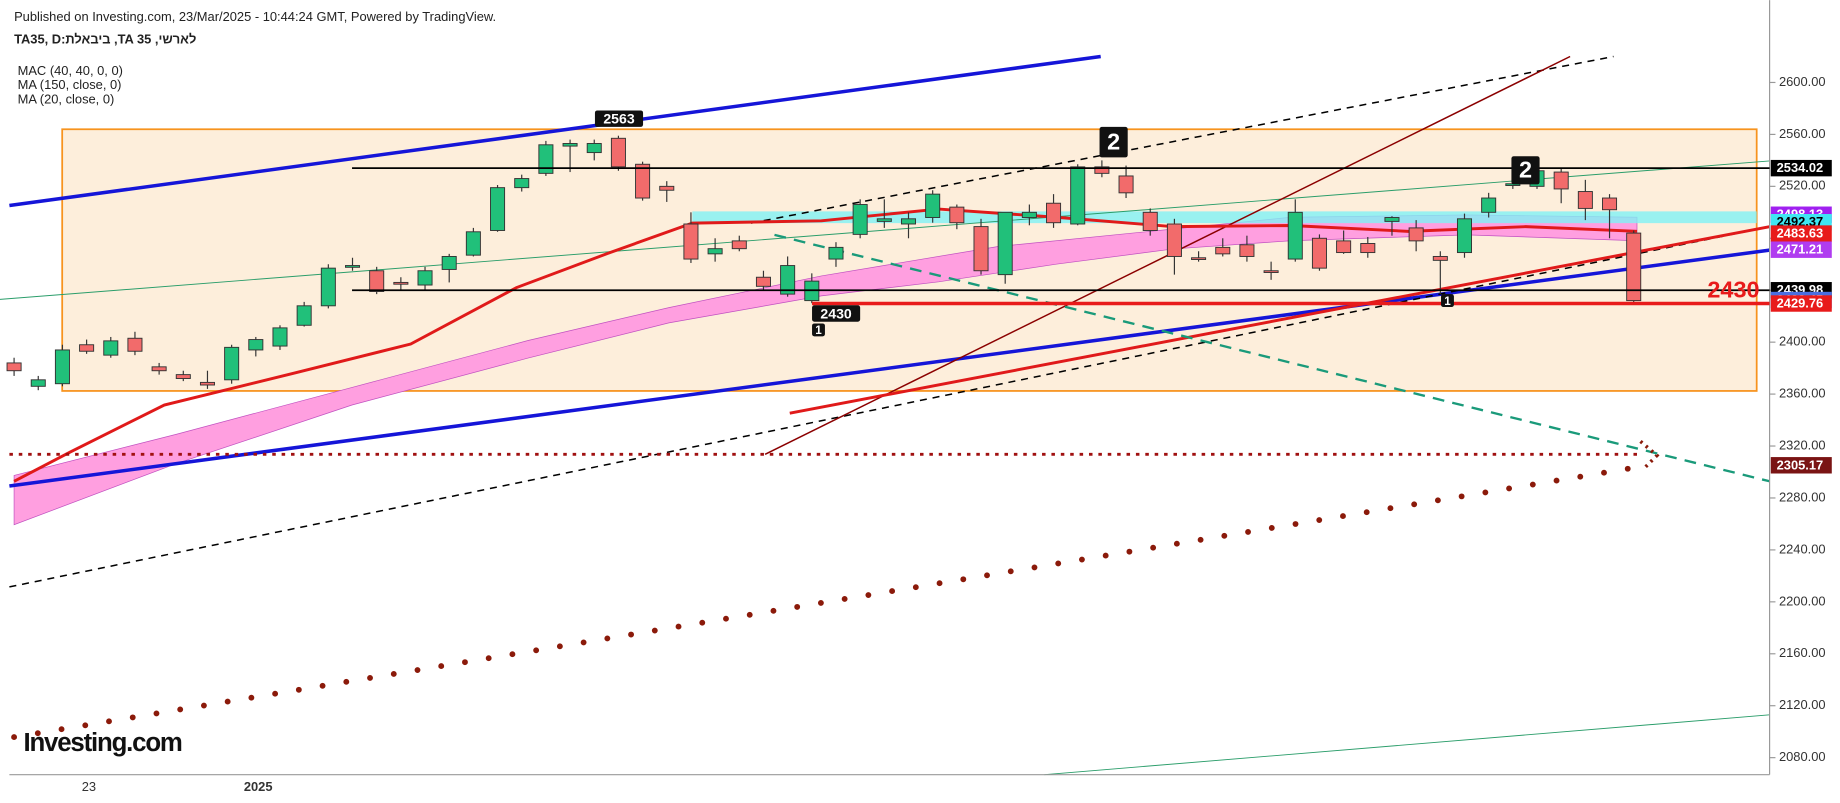 The height and width of the screenshot is (803, 1840). Describe the element at coordinates (1802, 652) in the screenshot. I see `y-tick-label: 2160.00` at that location.